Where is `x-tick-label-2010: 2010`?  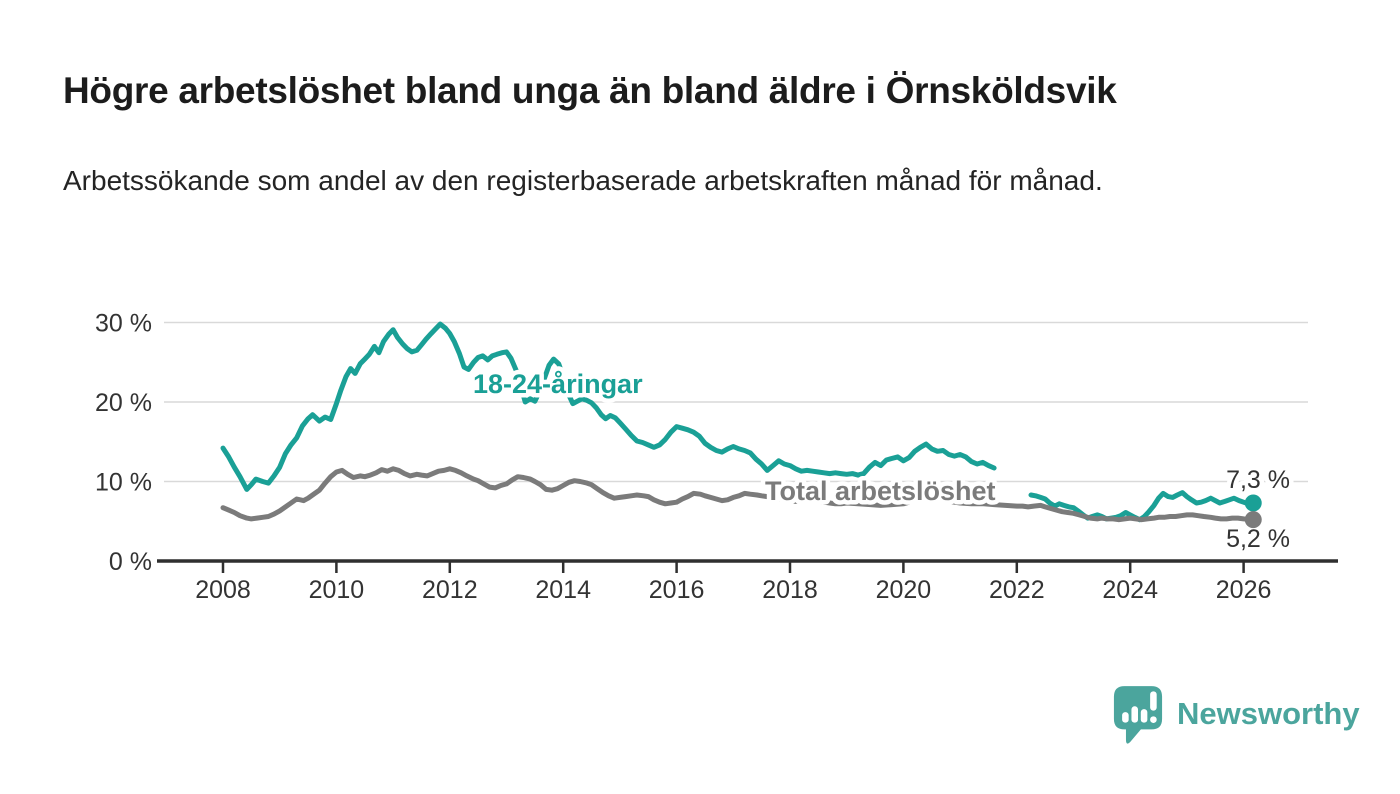
x-tick-label-2010: 2010 is located at coordinates (337, 590).